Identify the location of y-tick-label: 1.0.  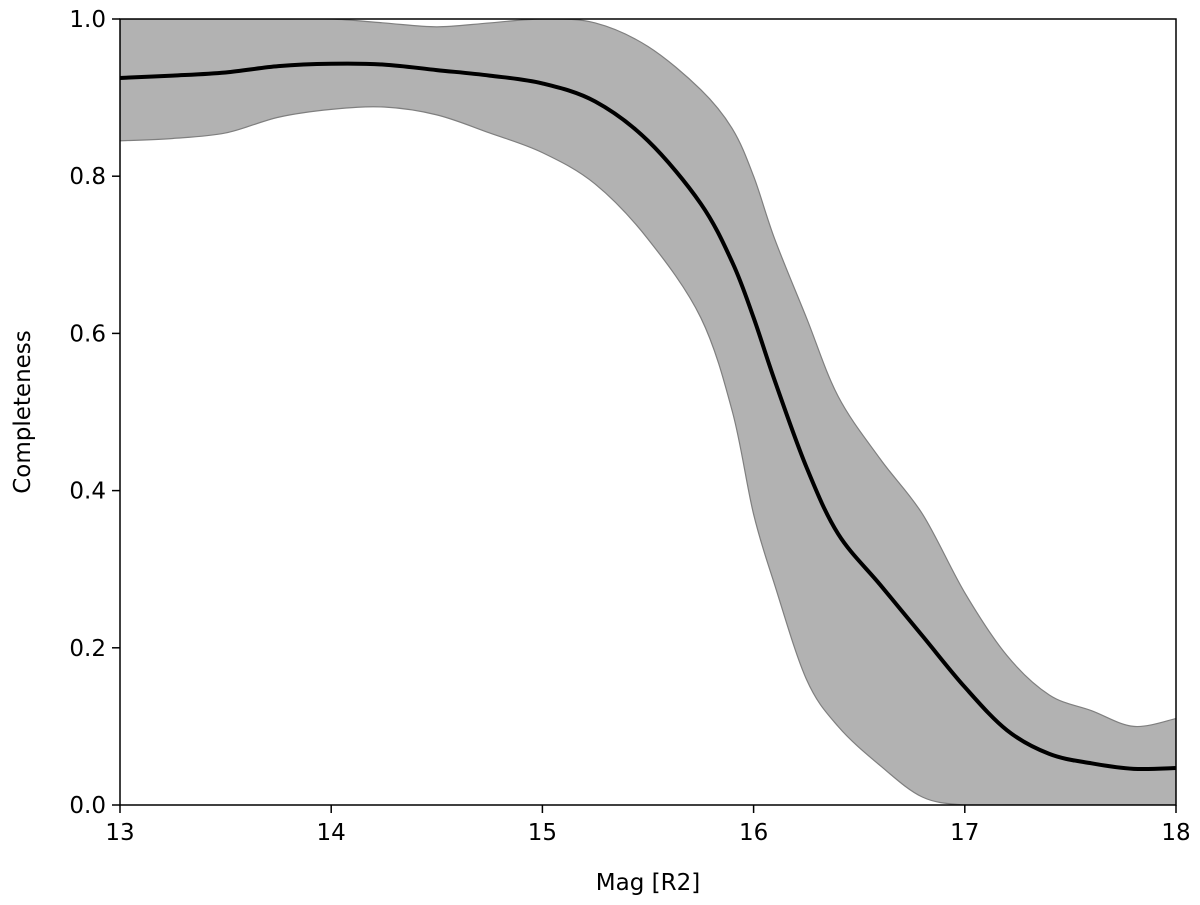
(87, 20).